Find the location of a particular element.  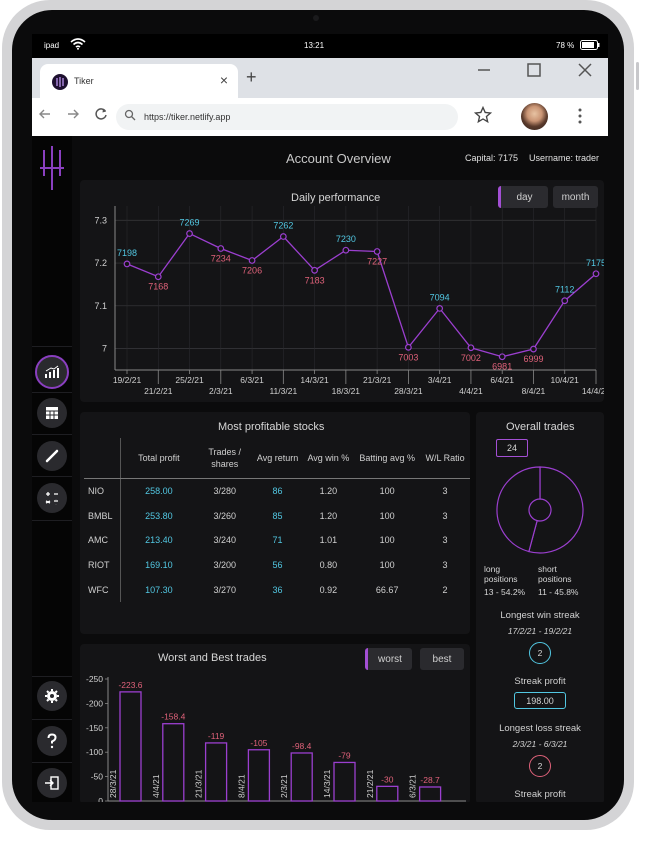

back-icon is located at coordinates (45, 116).